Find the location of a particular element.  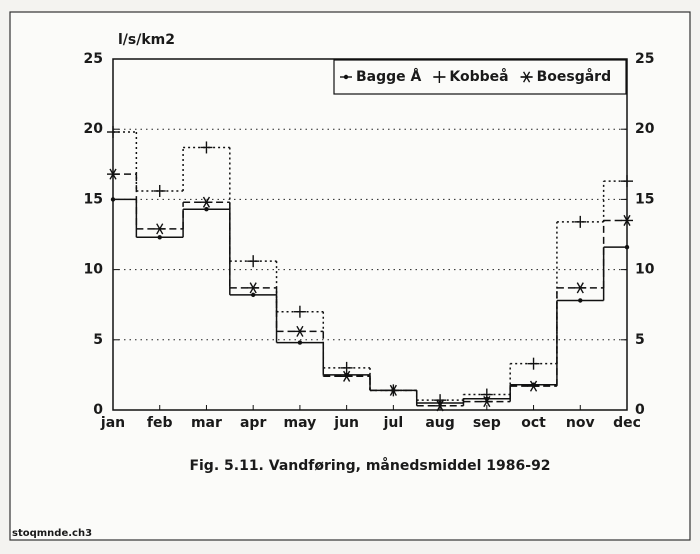

y-axis-label: l/s/km2 is located at coordinates (146, 40).